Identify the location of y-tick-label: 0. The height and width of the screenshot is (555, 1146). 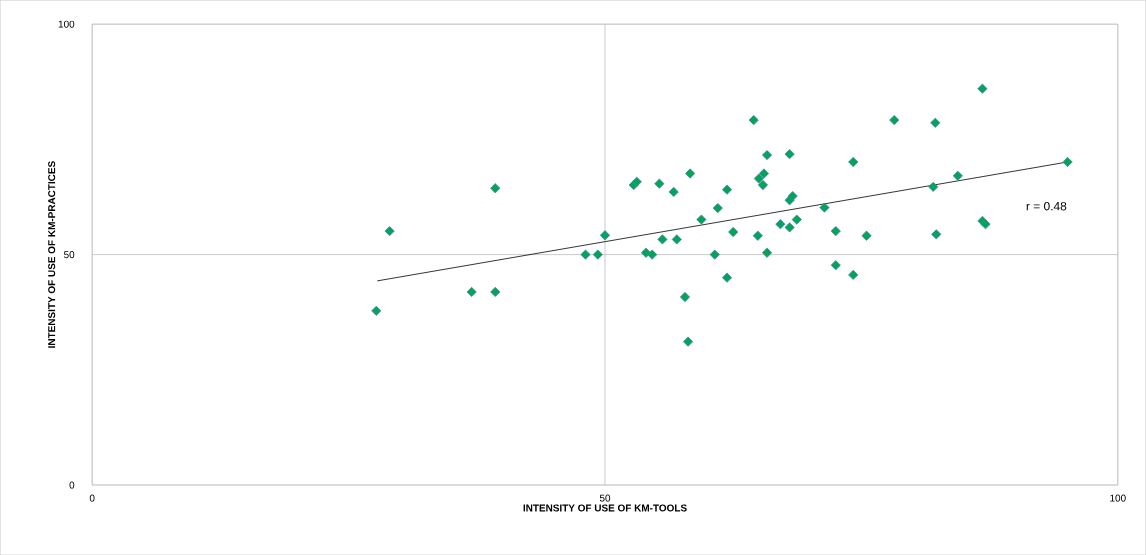
(72, 485).